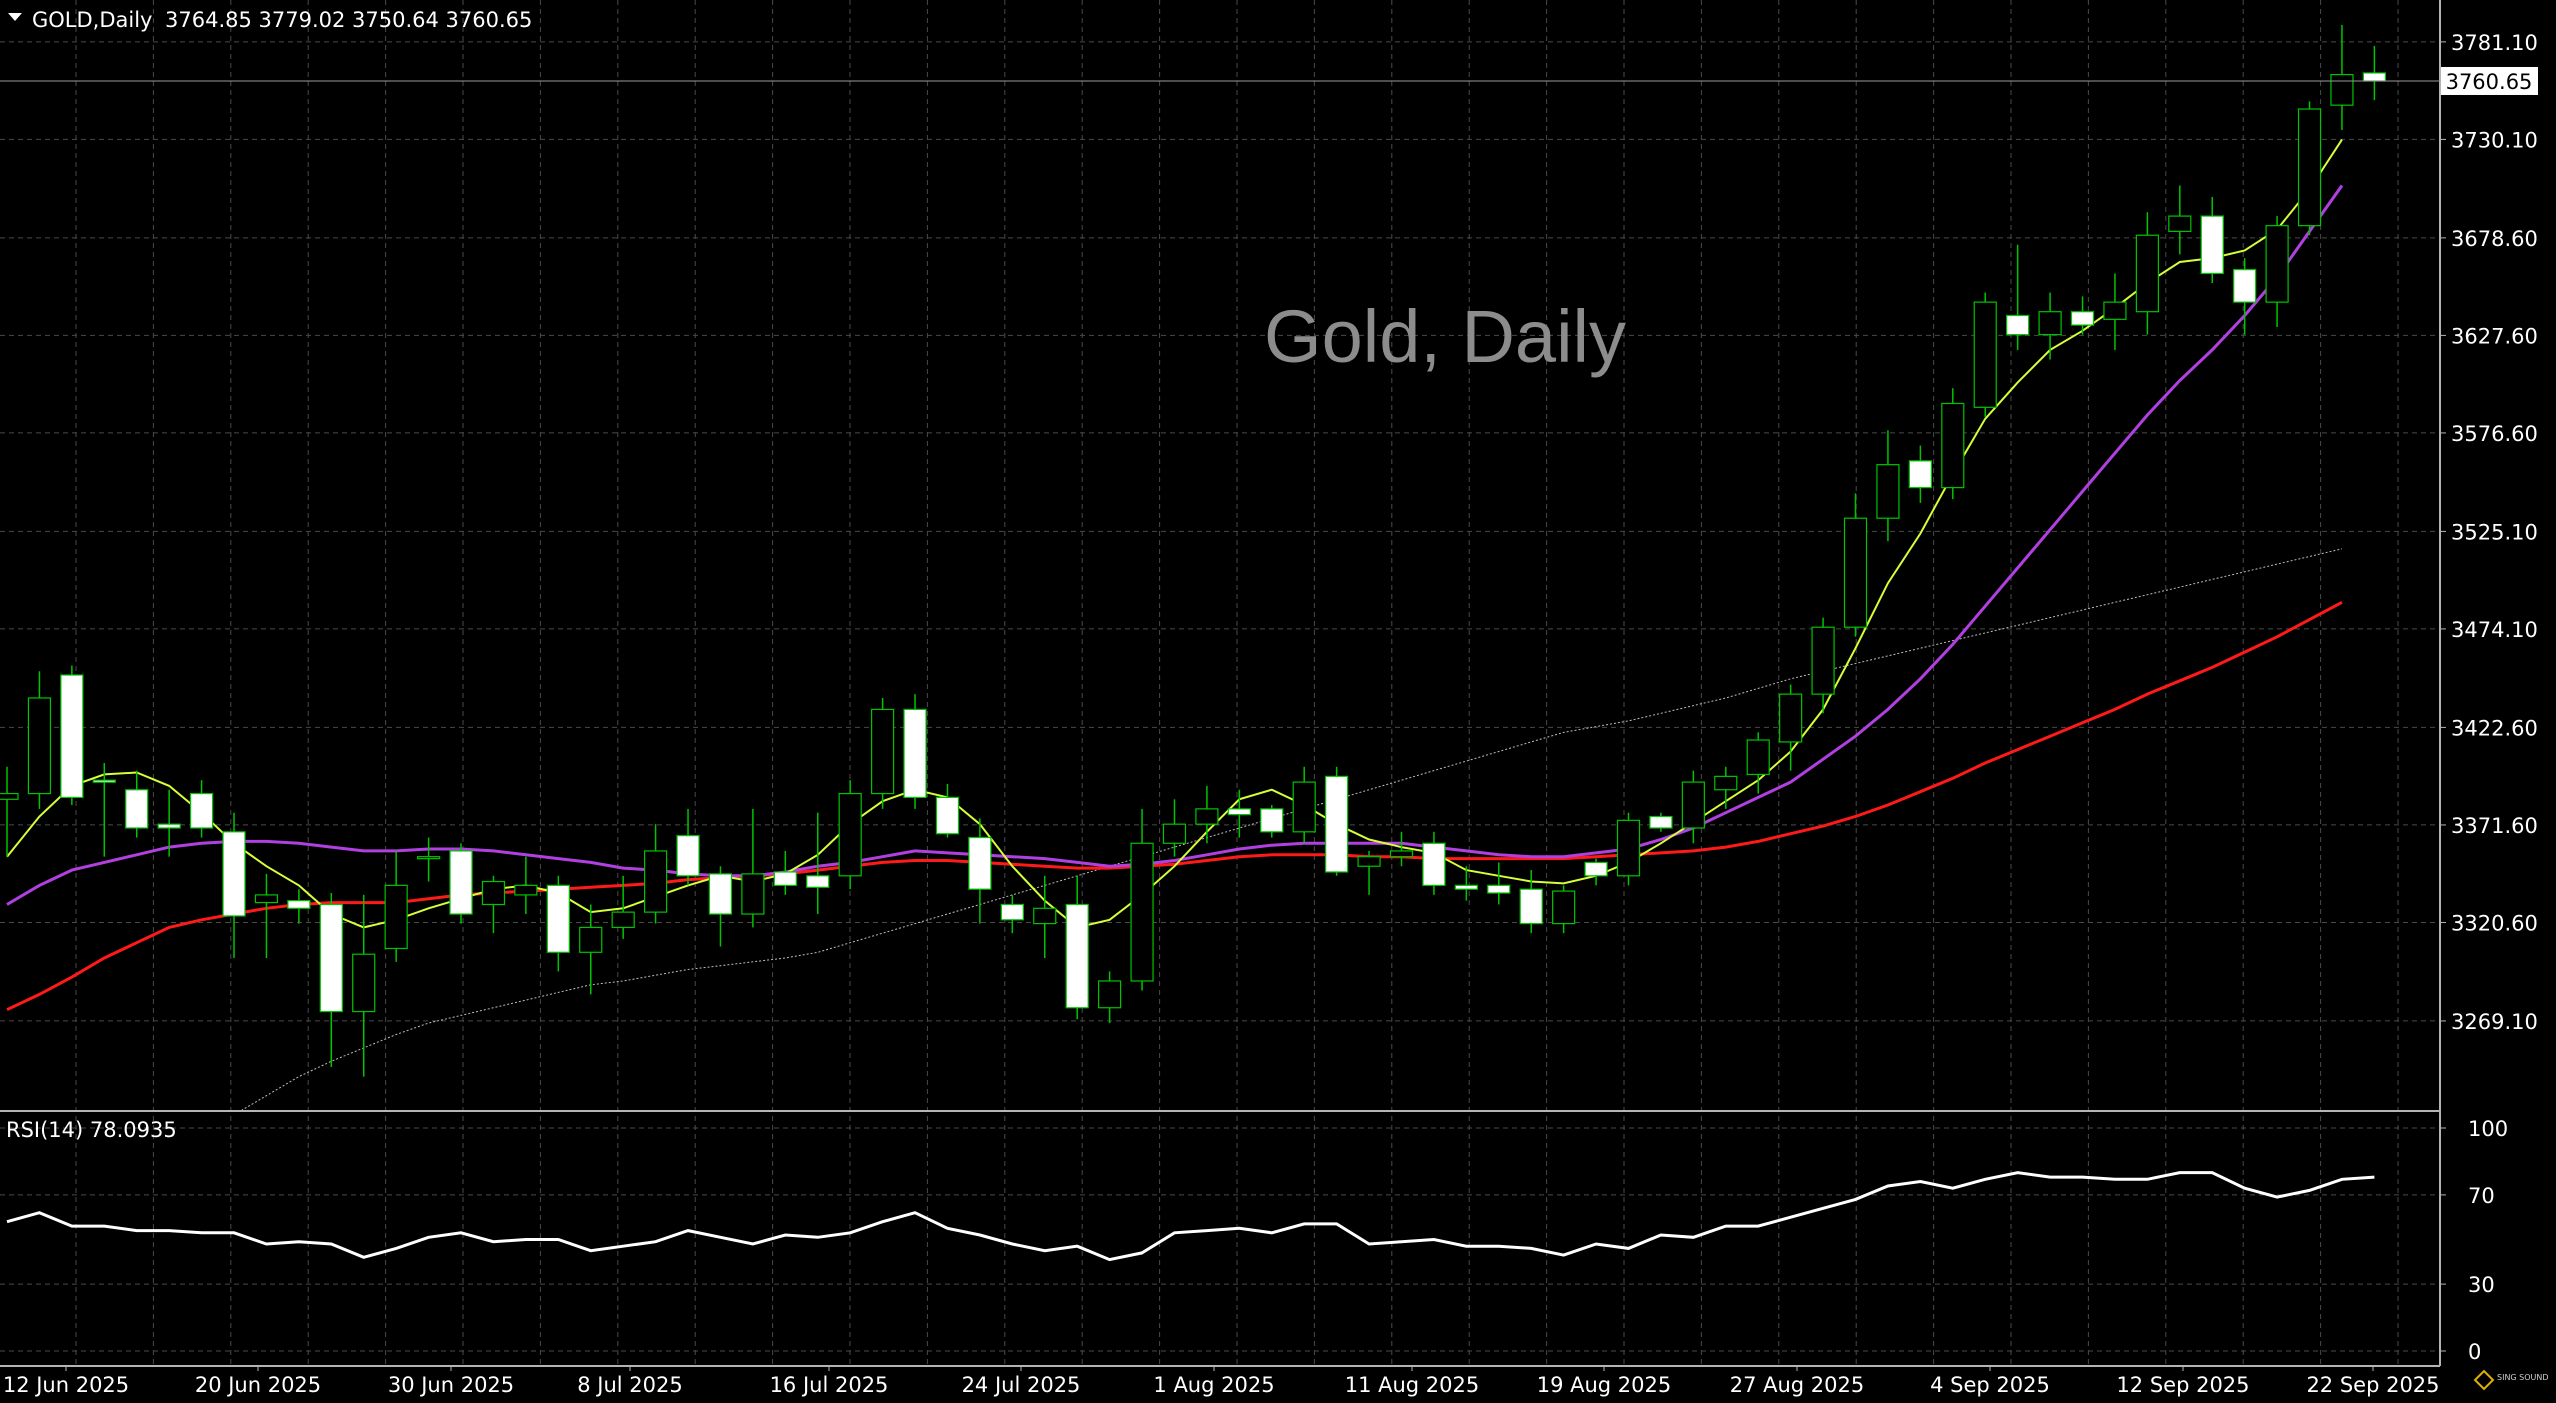 The width and height of the screenshot is (2556, 1403). Describe the element at coordinates (2182, 1385) in the screenshot. I see `date-tick-label: 12 Sep 2025` at that location.